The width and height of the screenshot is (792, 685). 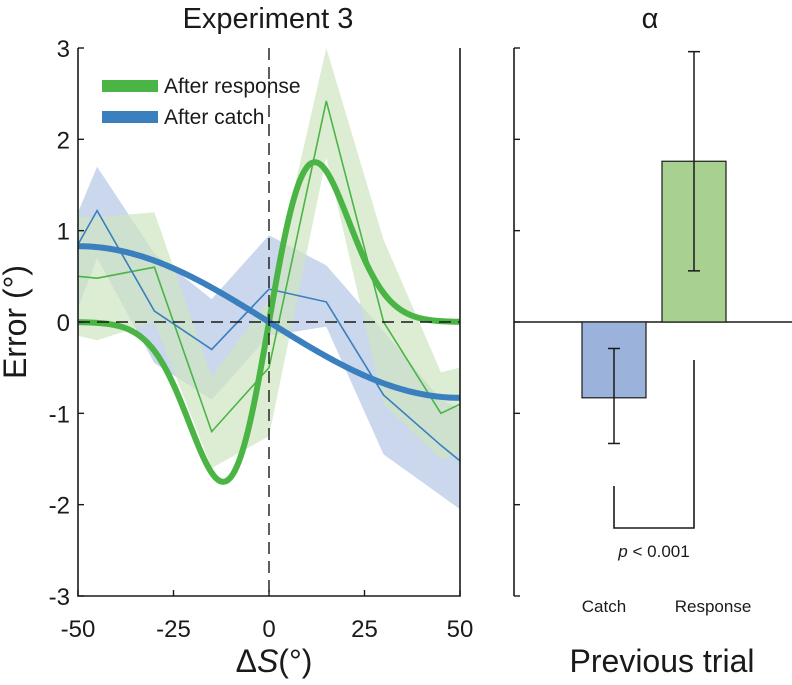 I want to click on significance-bracket, so click(x=654, y=444).